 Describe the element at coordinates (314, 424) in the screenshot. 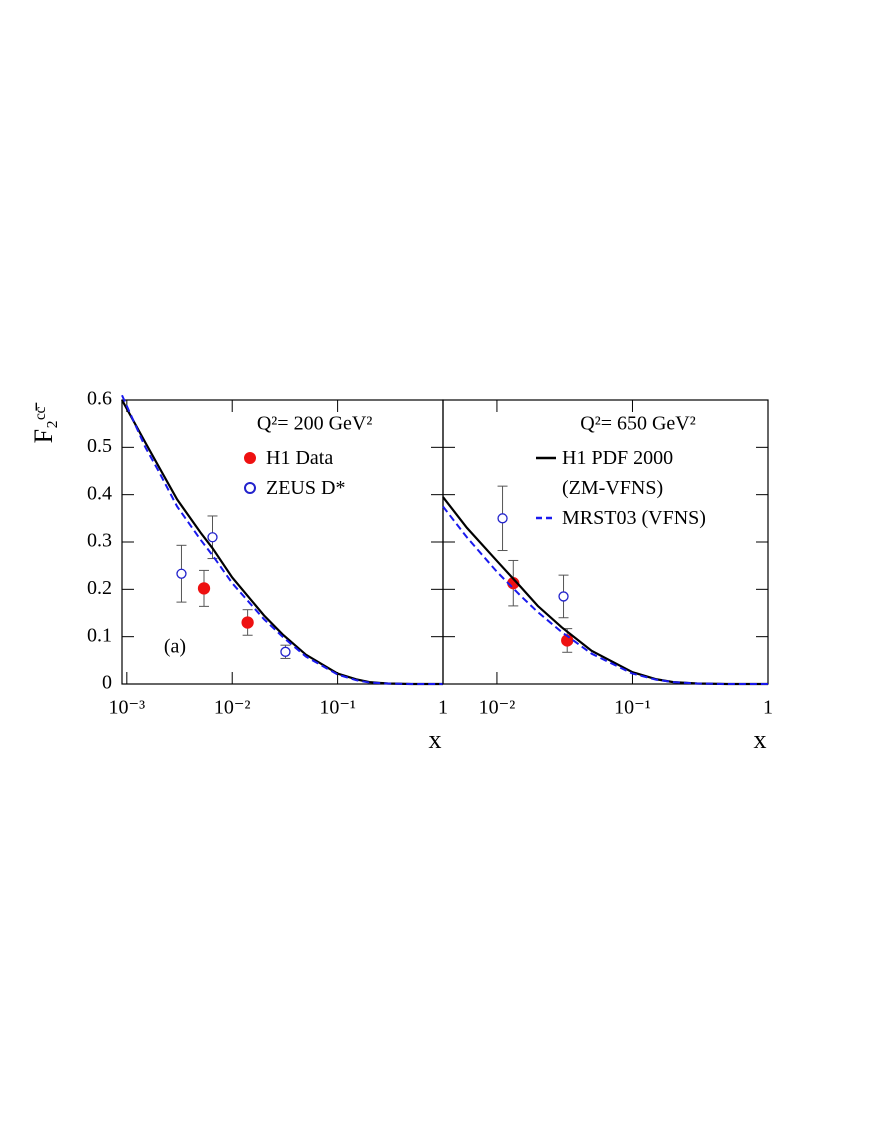

I see `panel-label: Q²= 200 GeV²` at that location.